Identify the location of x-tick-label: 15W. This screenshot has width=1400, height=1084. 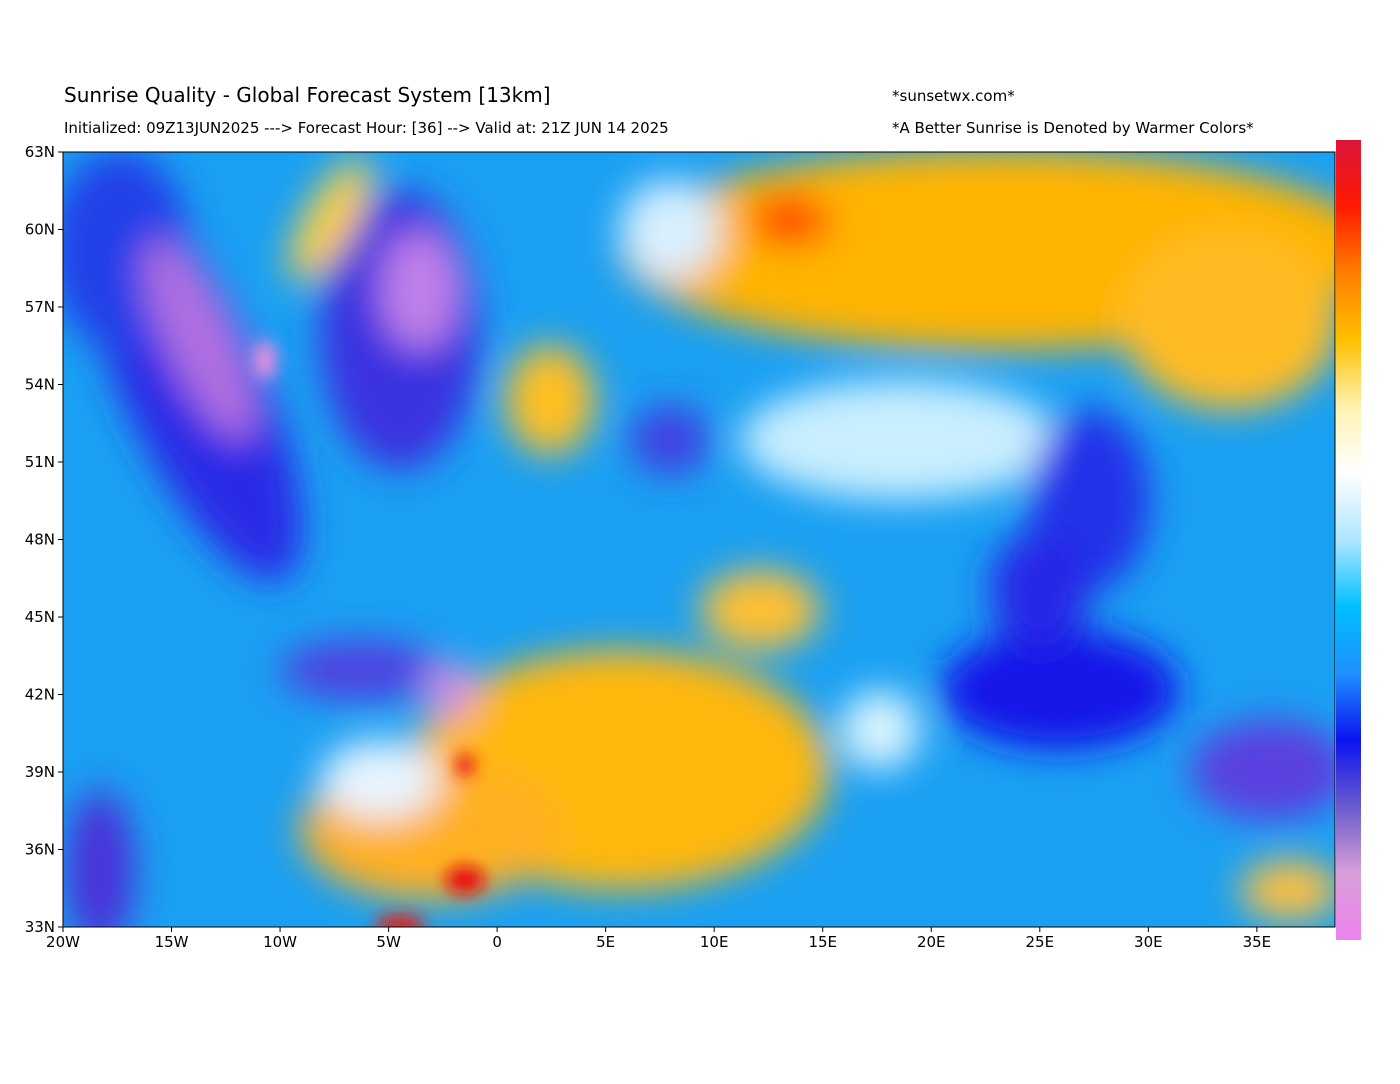
(172, 942).